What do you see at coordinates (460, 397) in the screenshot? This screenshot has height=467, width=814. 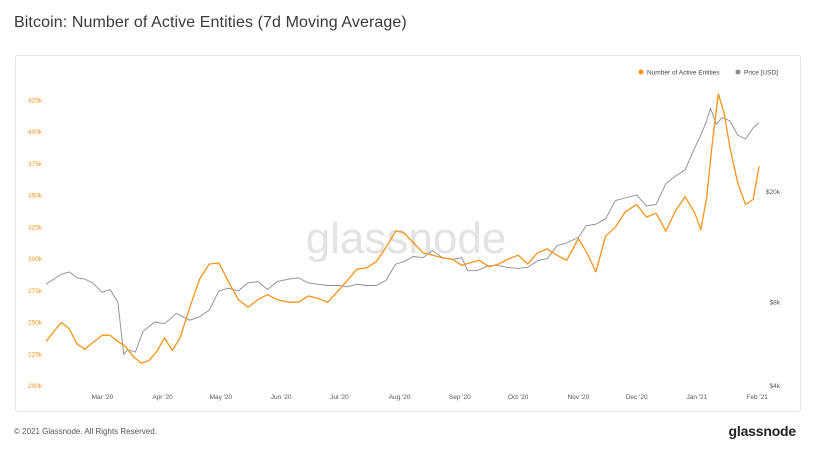 I see `x-axis-tick-label: Sep '20` at bounding box center [460, 397].